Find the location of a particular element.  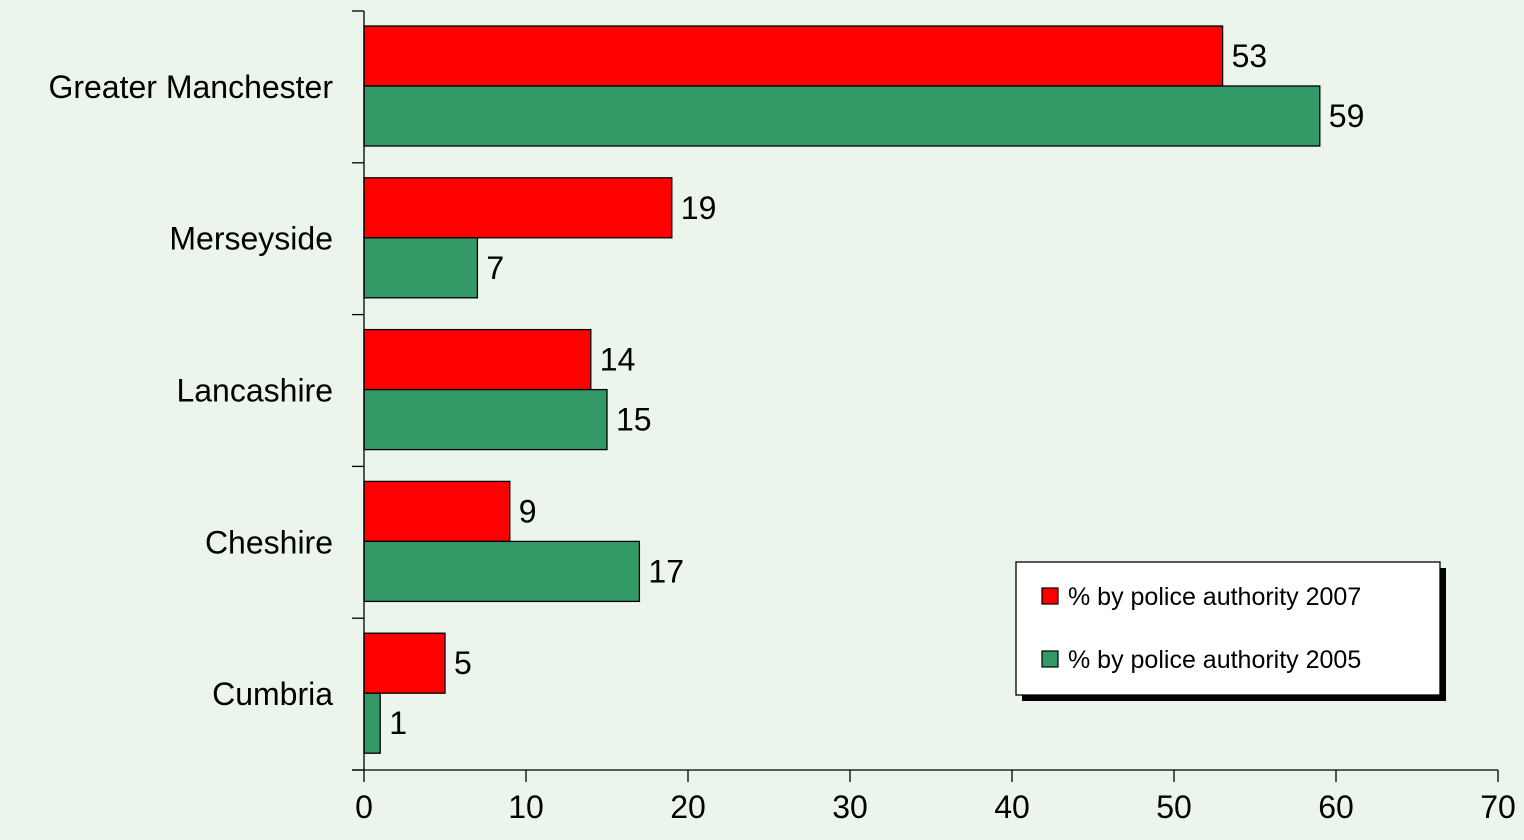

data-label-greater-manchester-2007: 53 is located at coordinates (1250, 56).